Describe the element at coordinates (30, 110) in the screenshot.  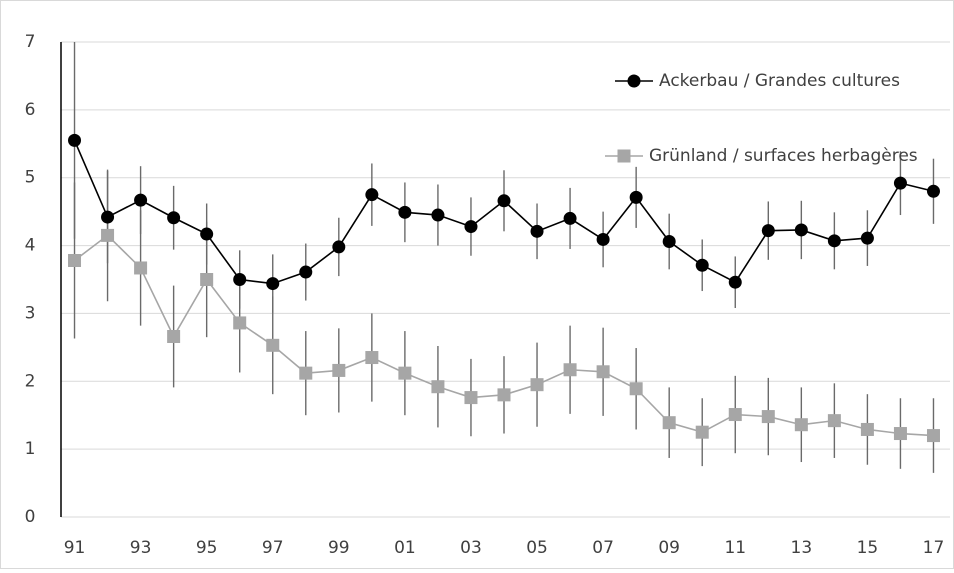
I see `y-tick-label: 6` at that location.